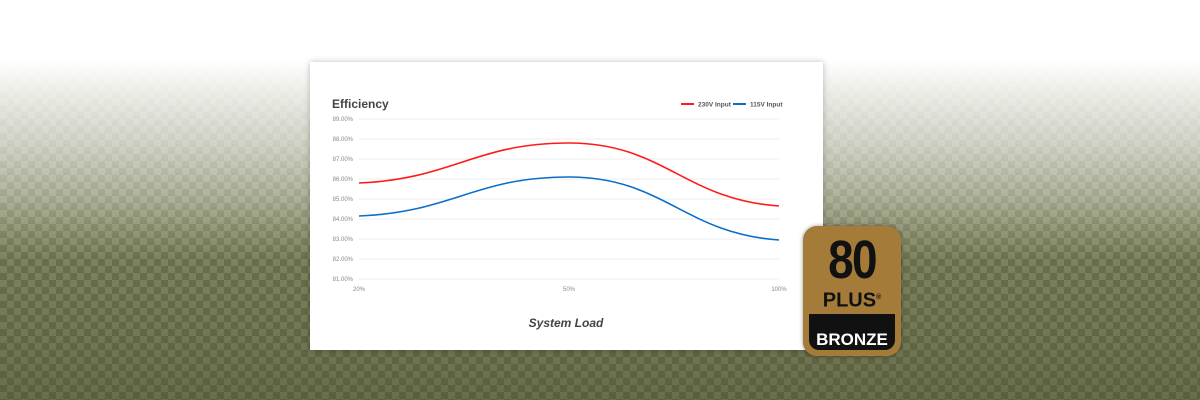 This screenshot has height=400, width=1200. I want to click on legend: 230V Input 115V Input, so click(732, 105).